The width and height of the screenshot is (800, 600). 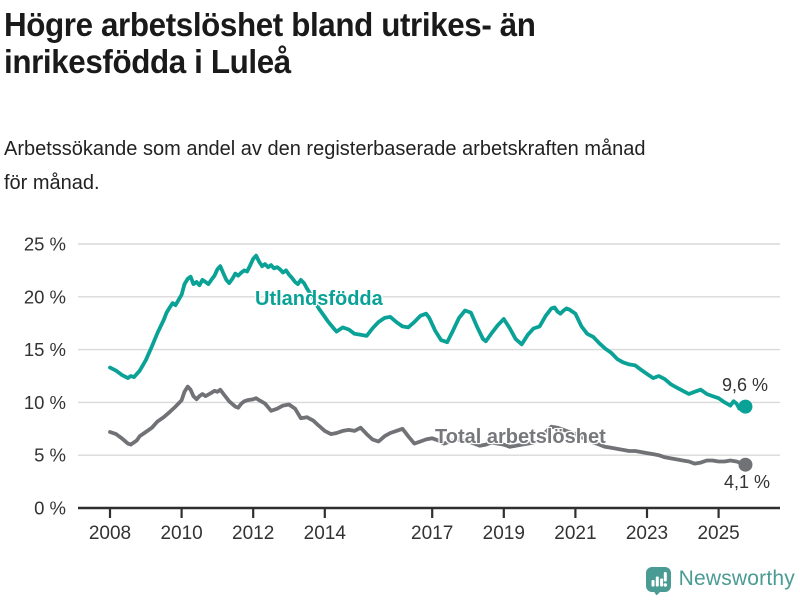 I want to click on brand-footer: Newsworthy, so click(x=720, y=579).